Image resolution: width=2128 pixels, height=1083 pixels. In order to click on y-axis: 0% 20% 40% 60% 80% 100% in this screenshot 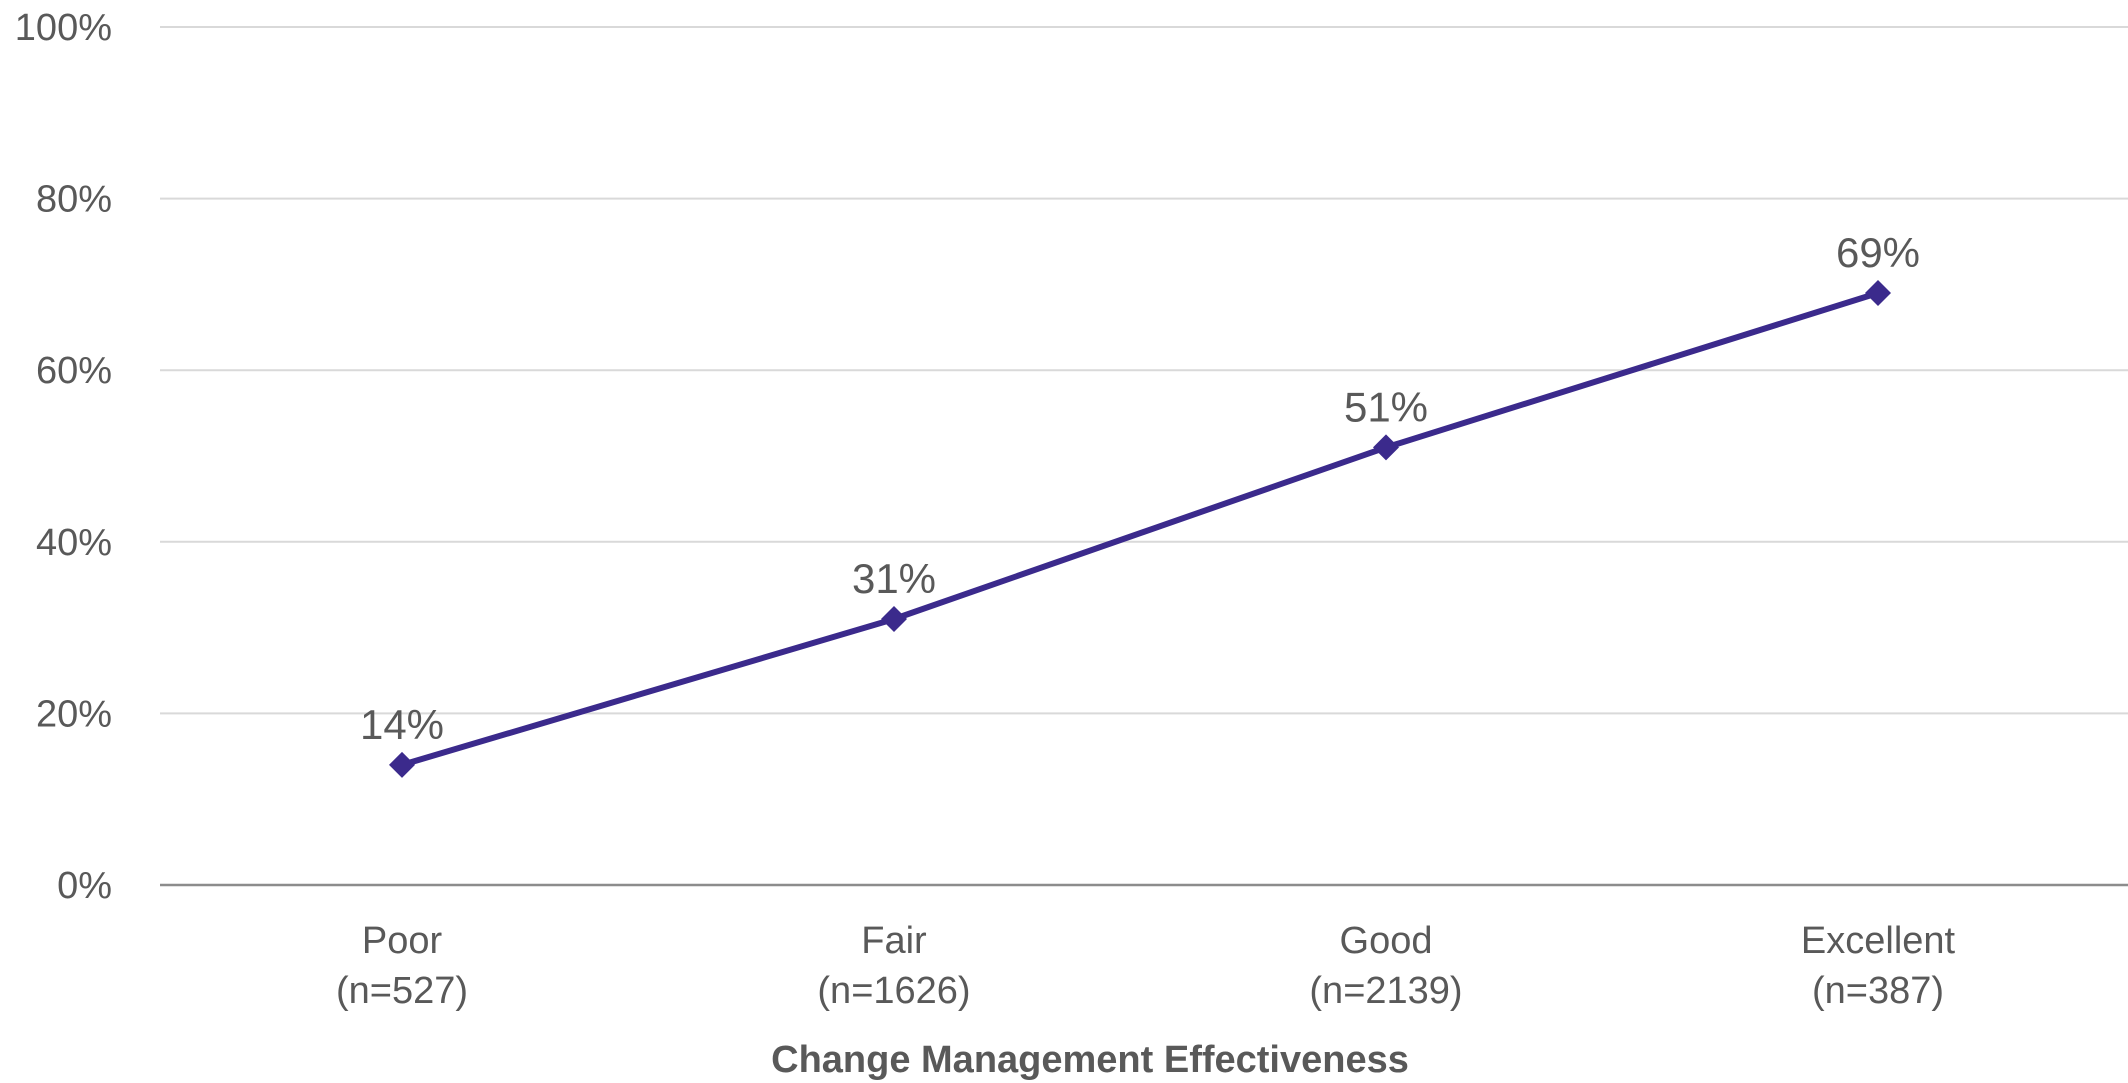, I will do `click(63, 457)`.